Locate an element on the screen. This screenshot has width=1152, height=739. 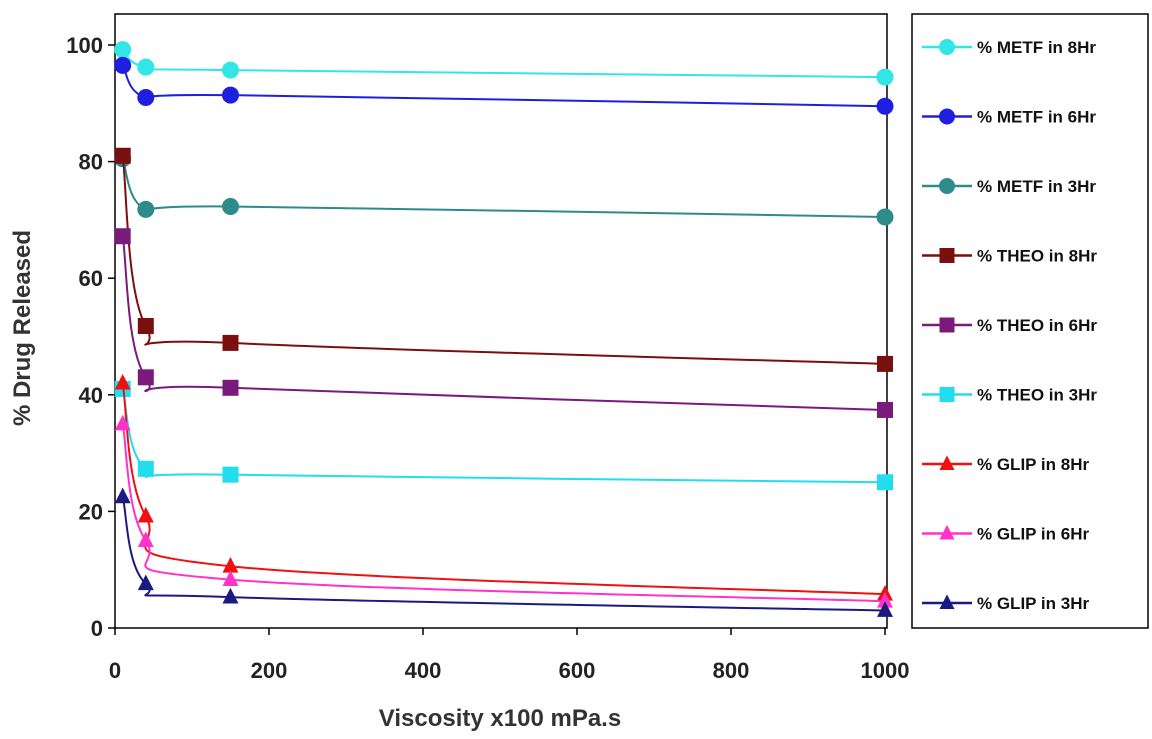
legend-label: % METF in 8Hr is located at coordinates (1036, 47).